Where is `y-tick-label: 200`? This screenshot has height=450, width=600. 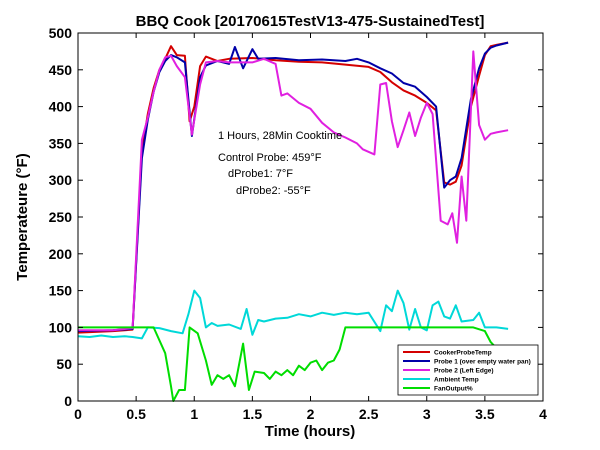 y-tick-label: 200 is located at coordinates (61, 254).